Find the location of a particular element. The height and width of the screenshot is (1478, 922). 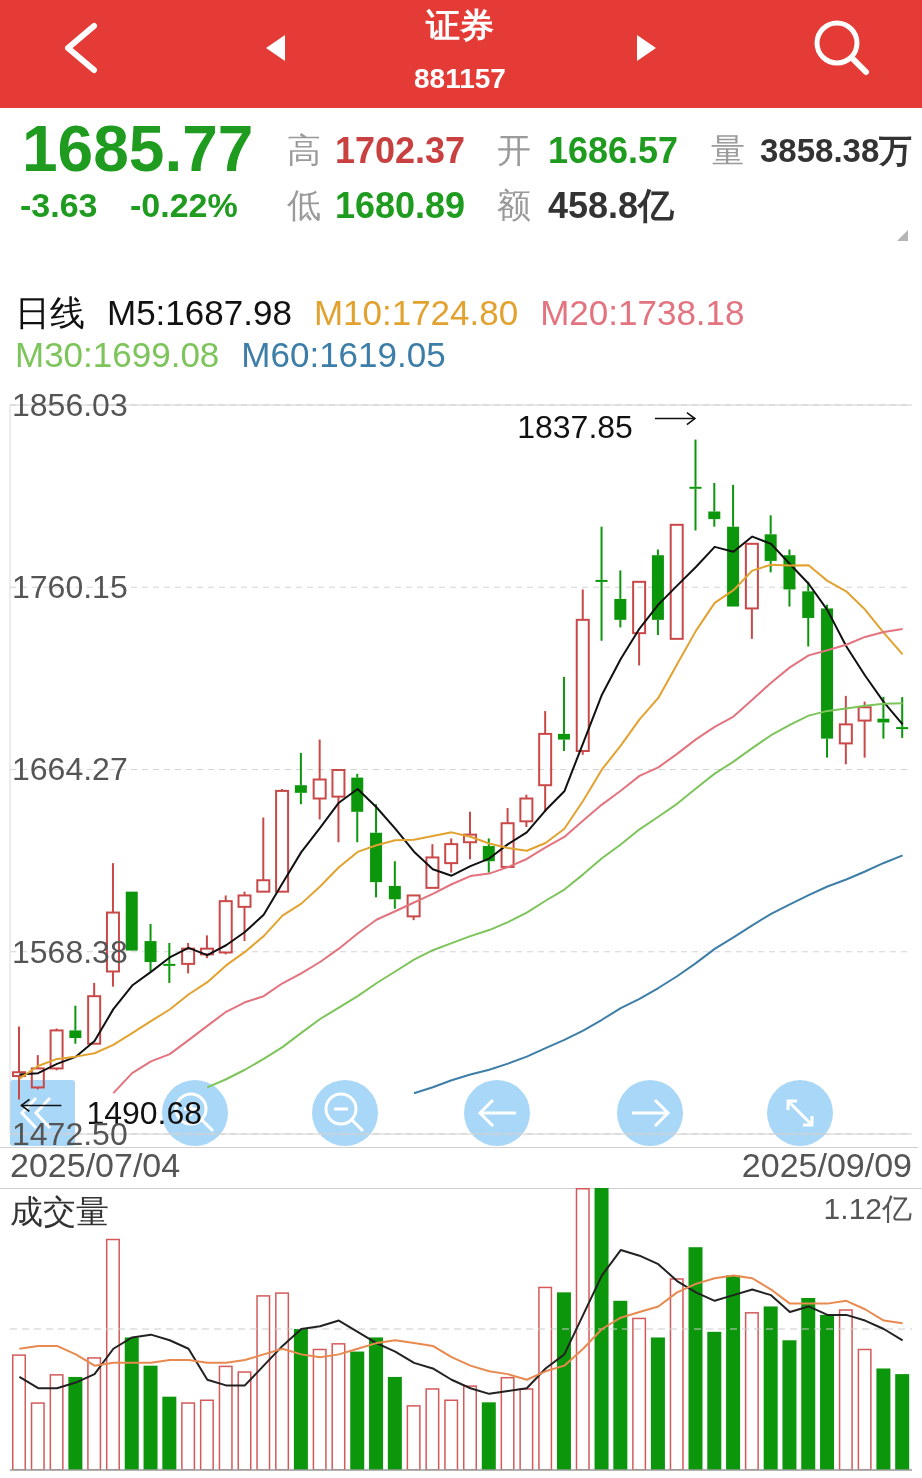

text: 开 is located at coordinates (514, 150).